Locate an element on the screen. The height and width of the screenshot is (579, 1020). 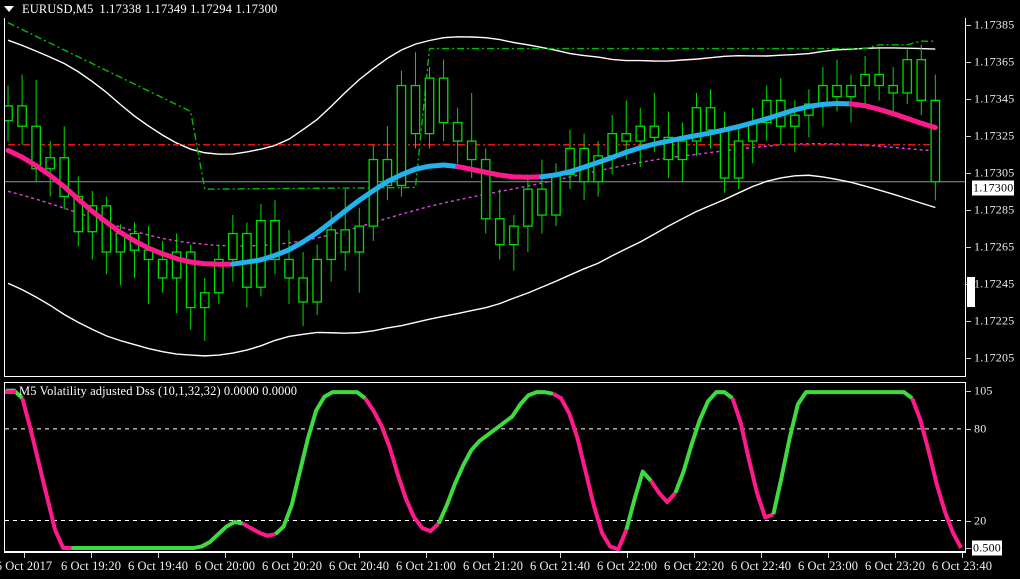
time-axis-label: 6 Oct 19:40 is located at coordinates (158, 566).